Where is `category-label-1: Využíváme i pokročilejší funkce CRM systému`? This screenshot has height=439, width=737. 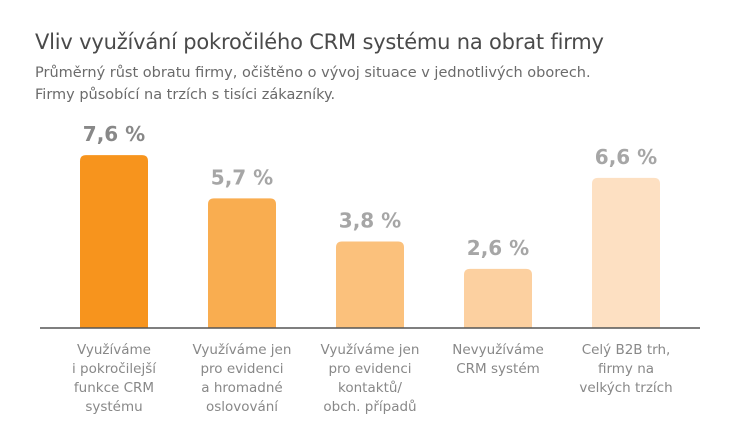
category-label-1: Využíváme i pokročilejší funkce CRM systému is located at coordinates (114, 378).